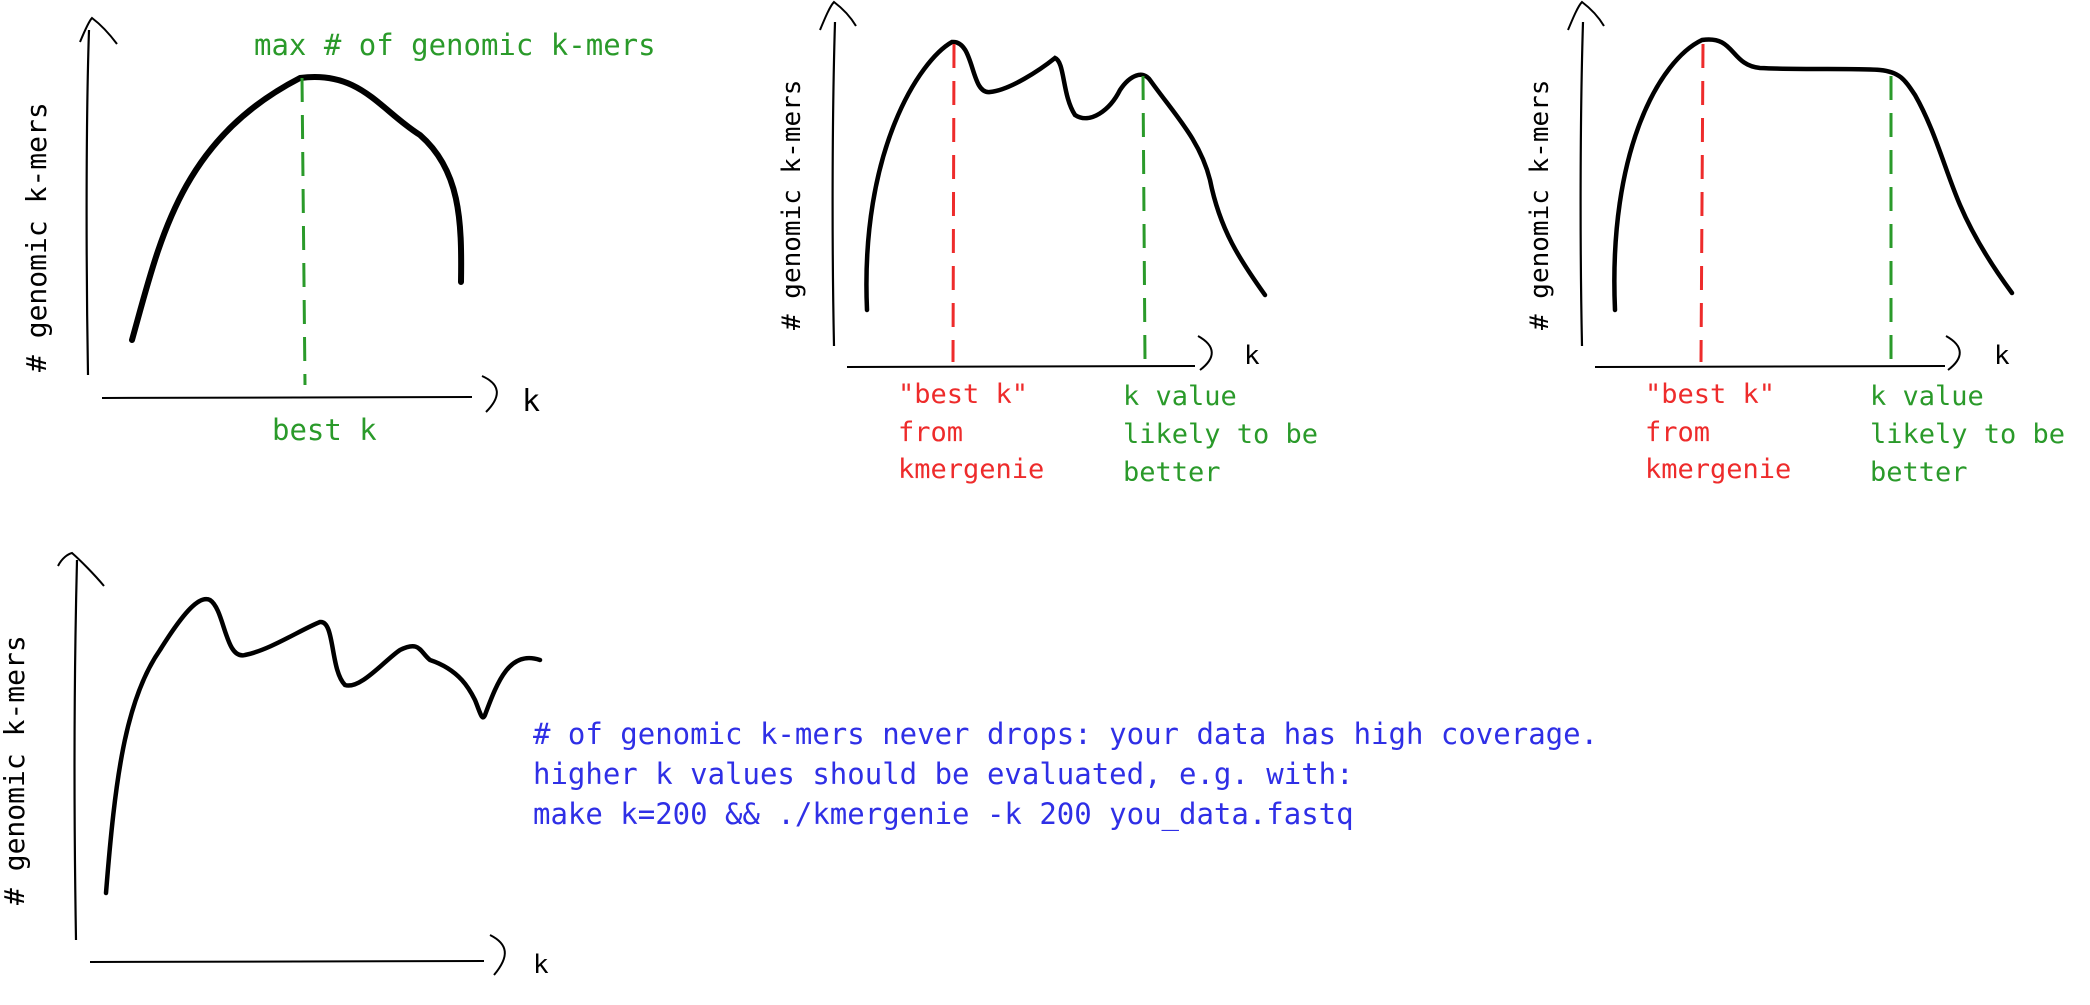  What do you see at coordinates (1144, 219) in the screenshot?
I see `better-k-marker` at bounding box center [1144, 219].